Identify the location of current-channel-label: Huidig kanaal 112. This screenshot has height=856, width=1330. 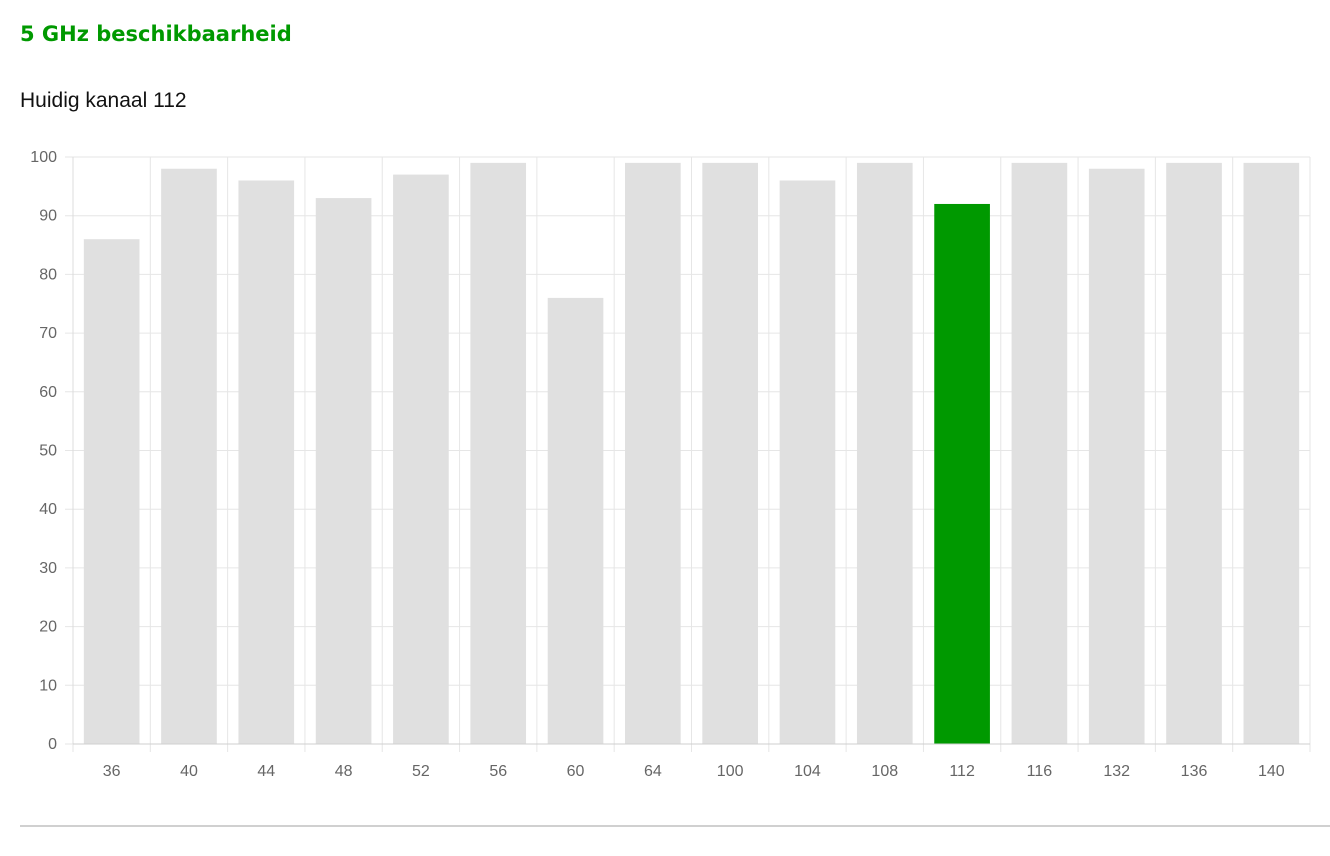
(103, 100).